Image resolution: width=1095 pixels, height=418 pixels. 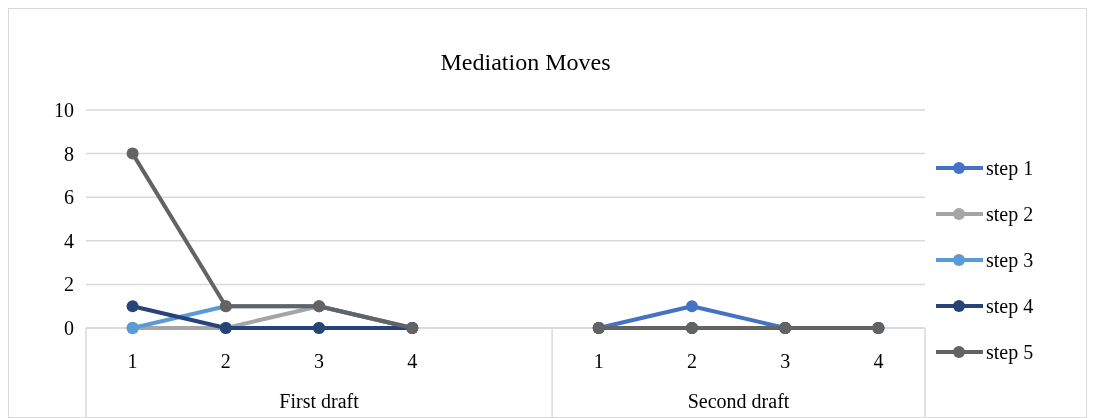 What do you see at coordinates (1010, 306) in the screenshot?
I see `legend-label: step 4` at bounding box center [1010, 306].